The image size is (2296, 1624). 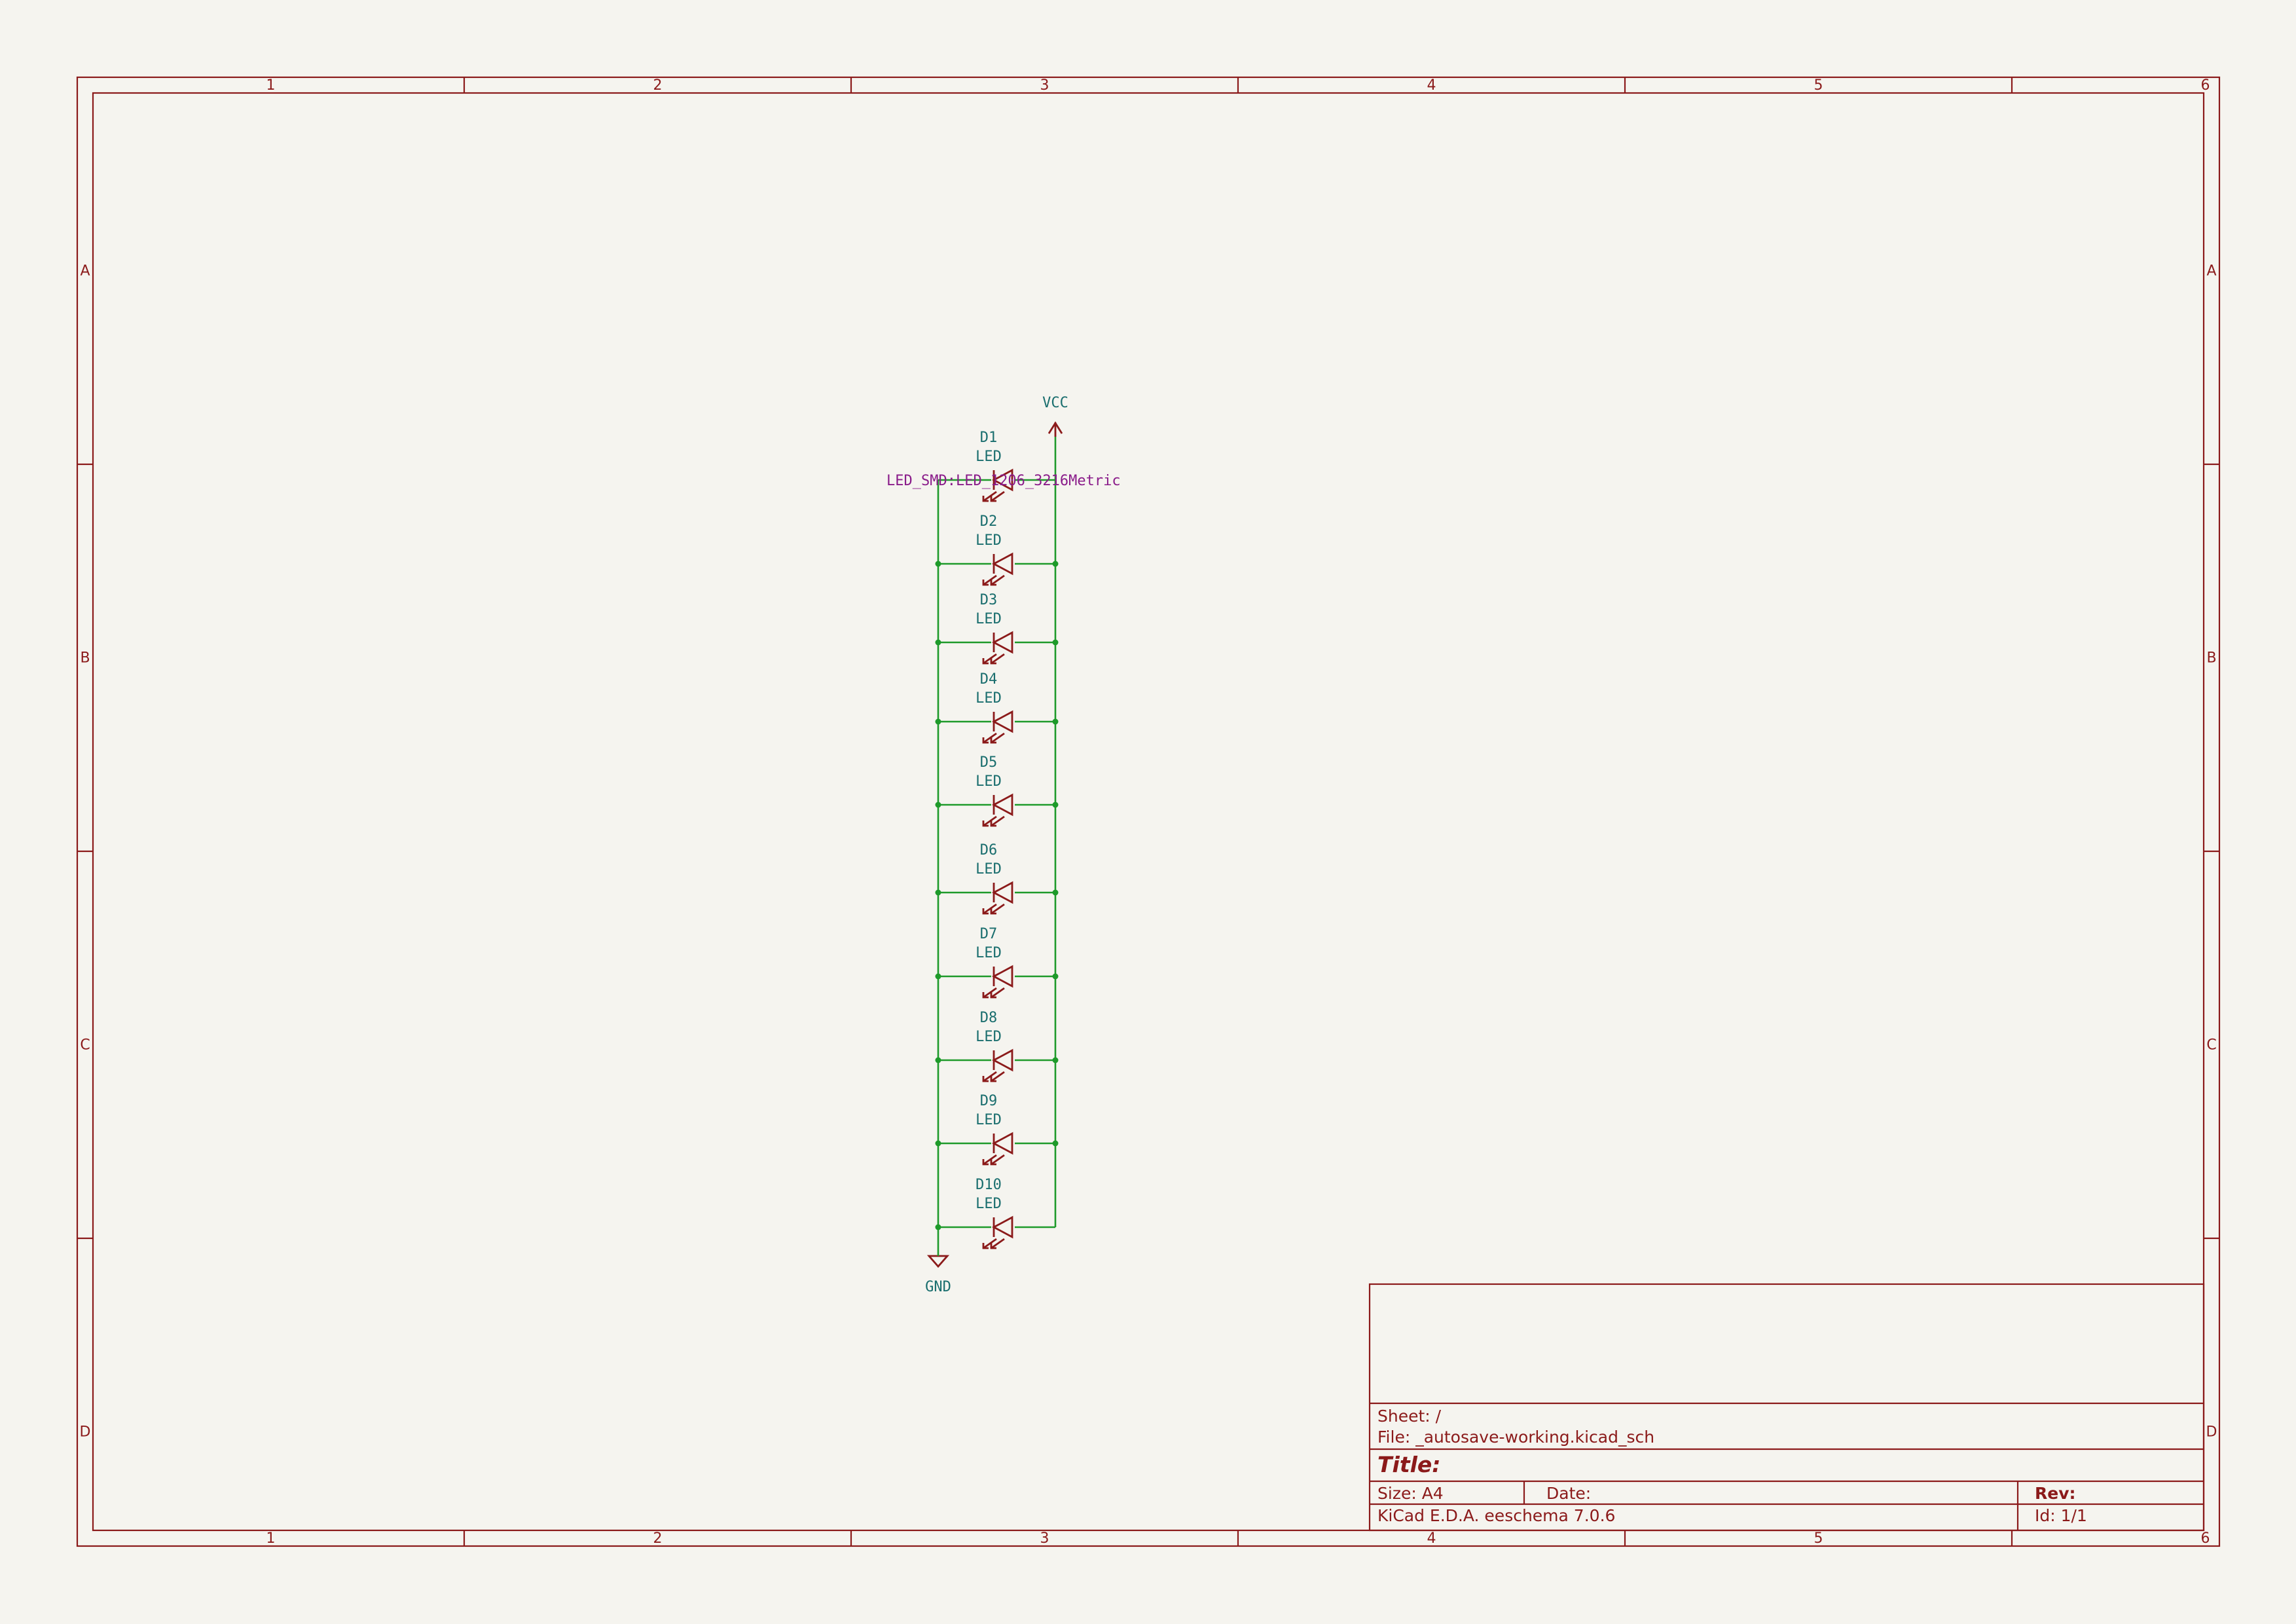 I want to click on footprint-label: LED_SMD:LED_1206_3216Metric, so click(x=1003, y=481).